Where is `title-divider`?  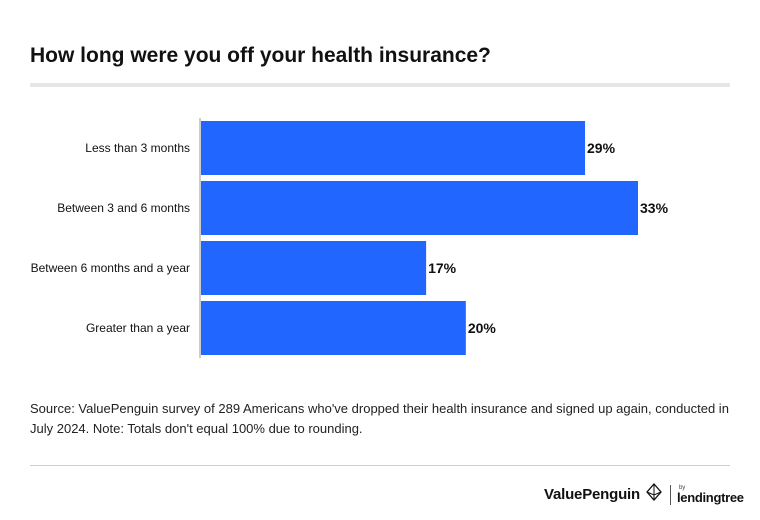
title-divider is located at coordinates (380, 85).